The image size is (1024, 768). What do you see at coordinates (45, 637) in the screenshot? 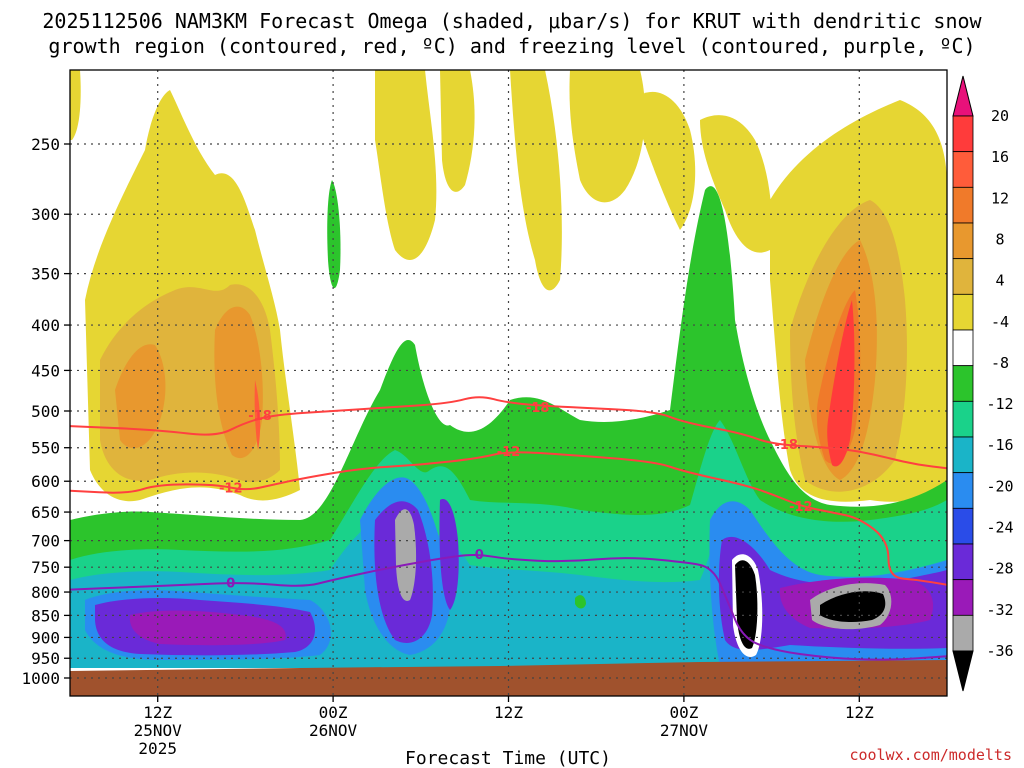
I see `y-tick-label: 900` at bounding box center [45, 637].